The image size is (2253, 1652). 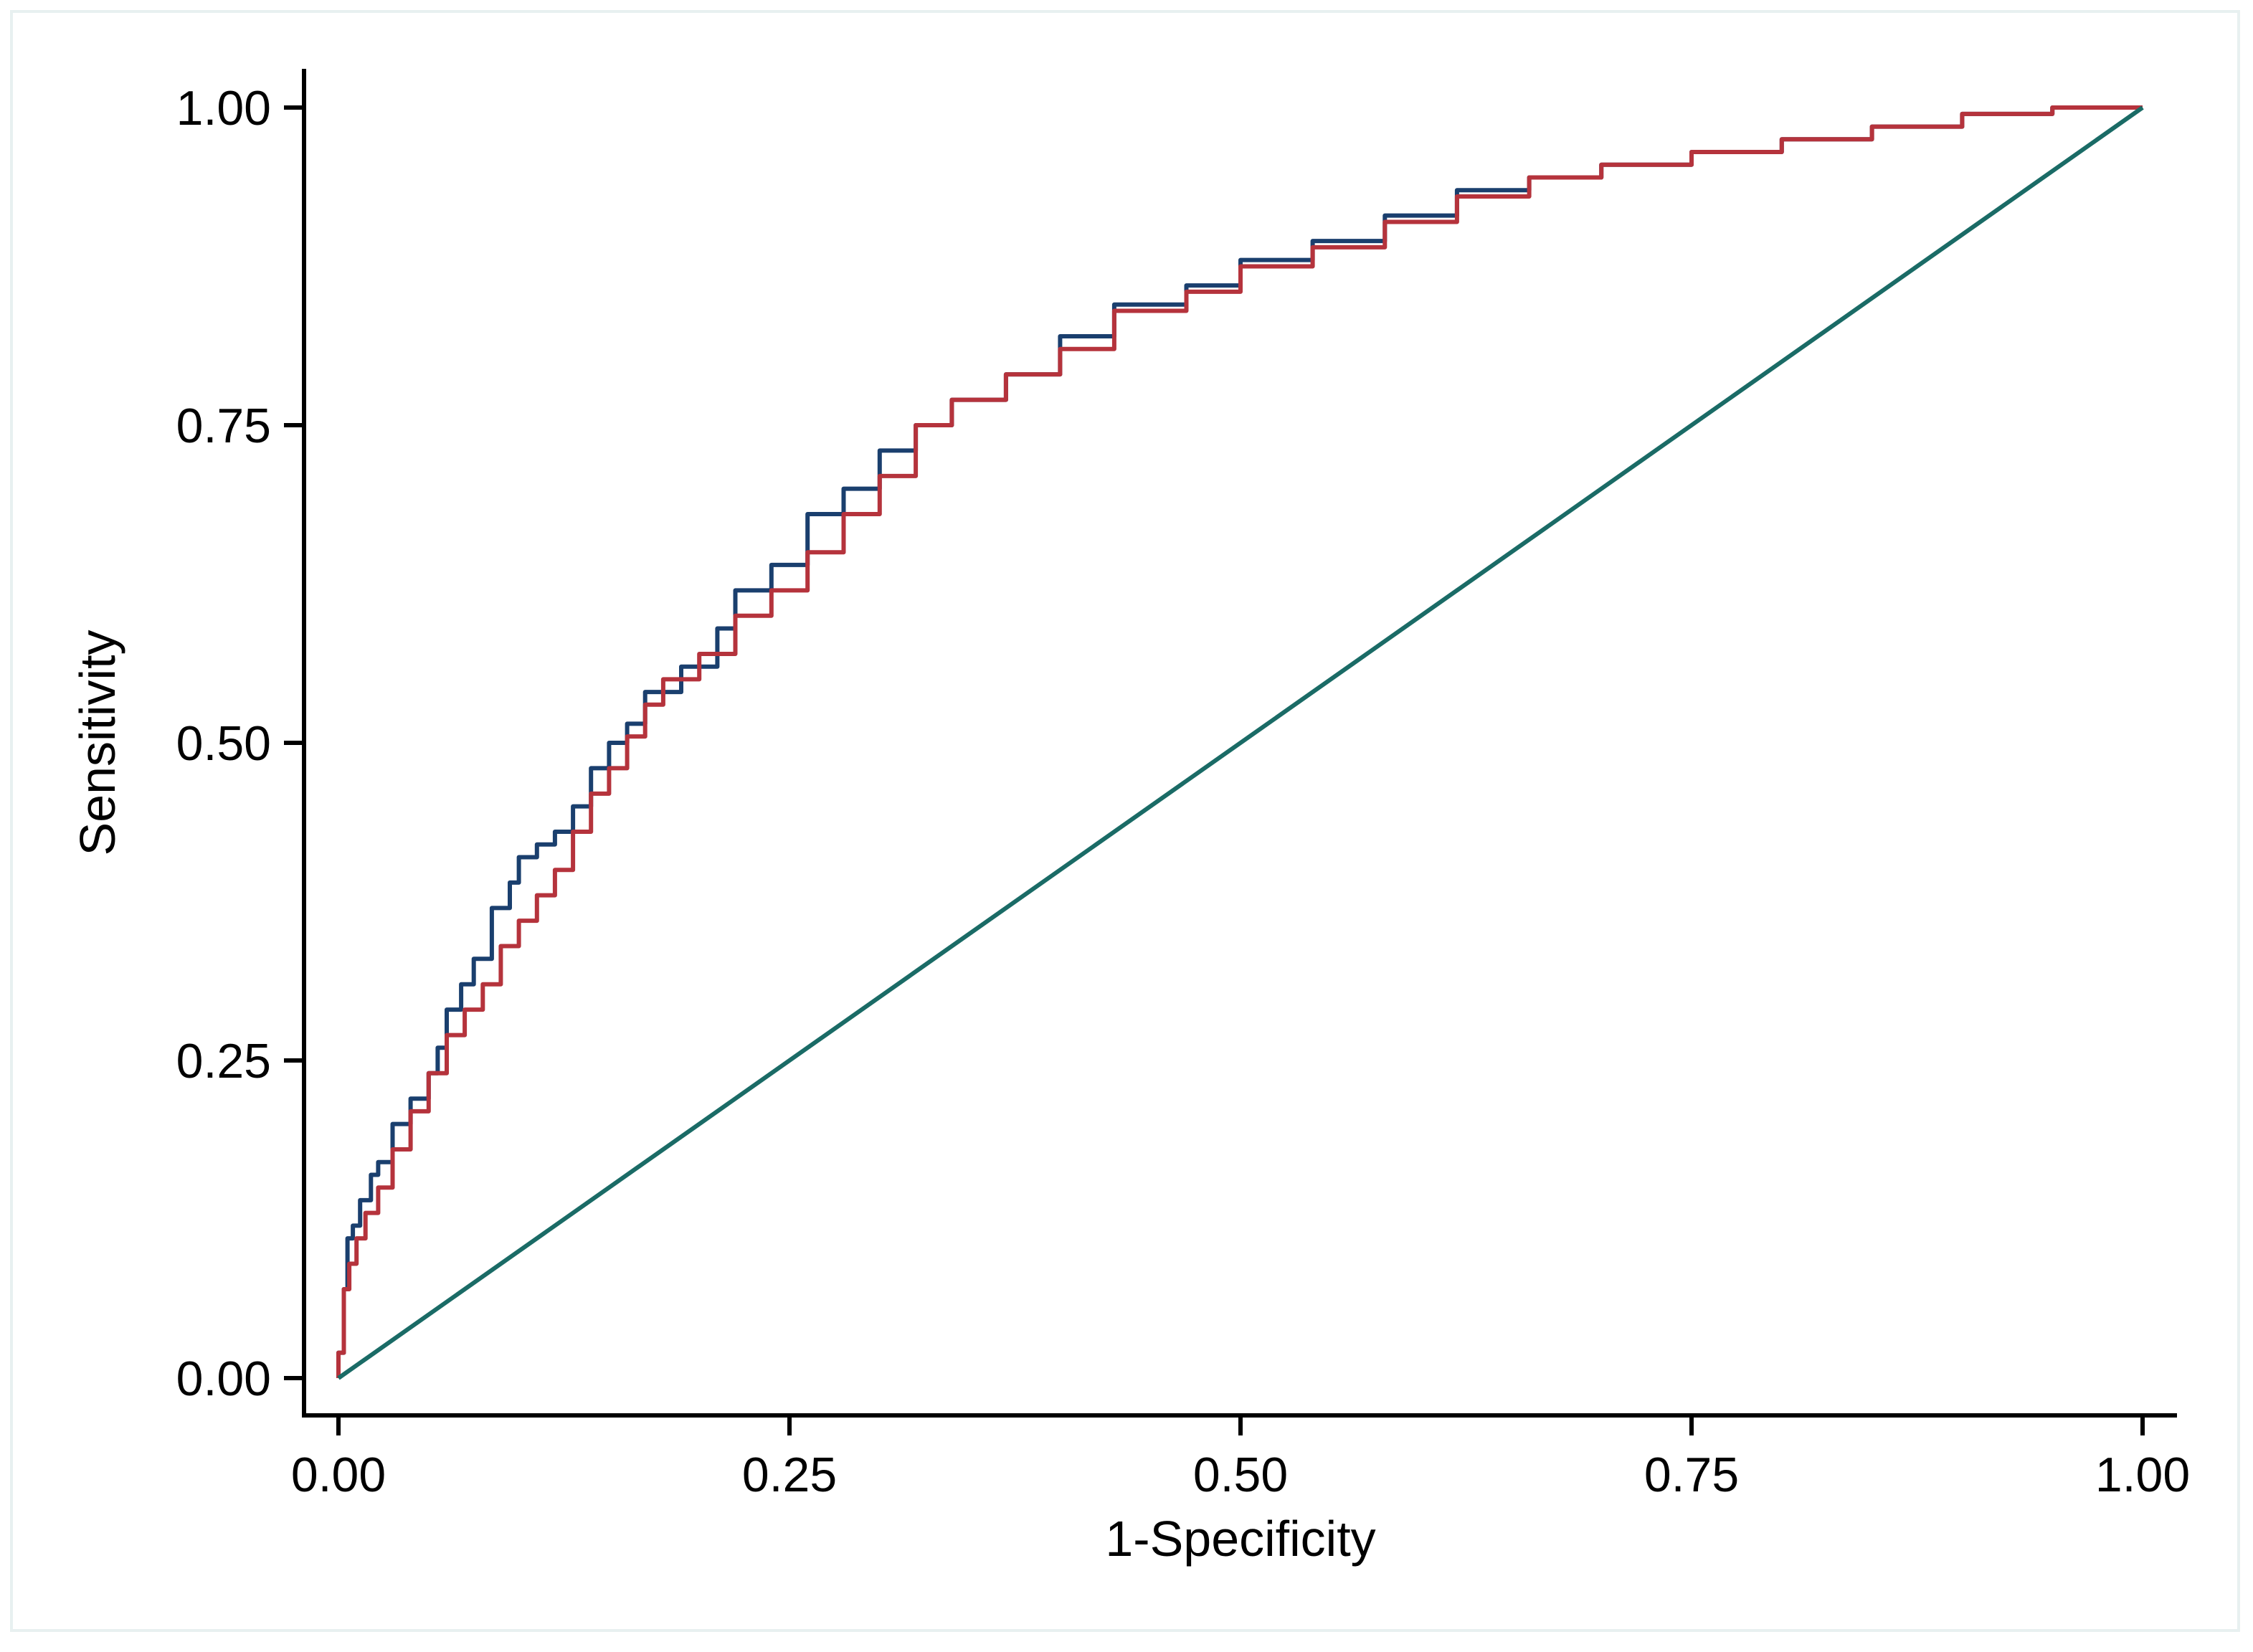 What do you see at coordinates (338, 1475) in the screenshot?
I see `x-tick-label: 0.00` at bounding box center [338, 1475].